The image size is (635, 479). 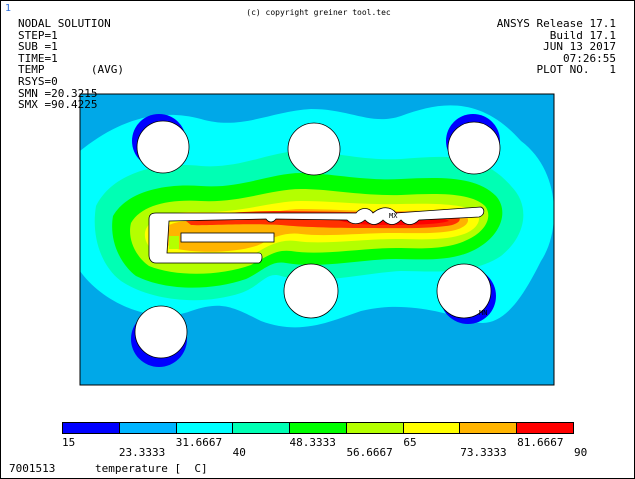 What do you see at coordinates (69, 442) in the screenshot?
I see `legend-tick-label: 15` at bounding box center [69, 442].